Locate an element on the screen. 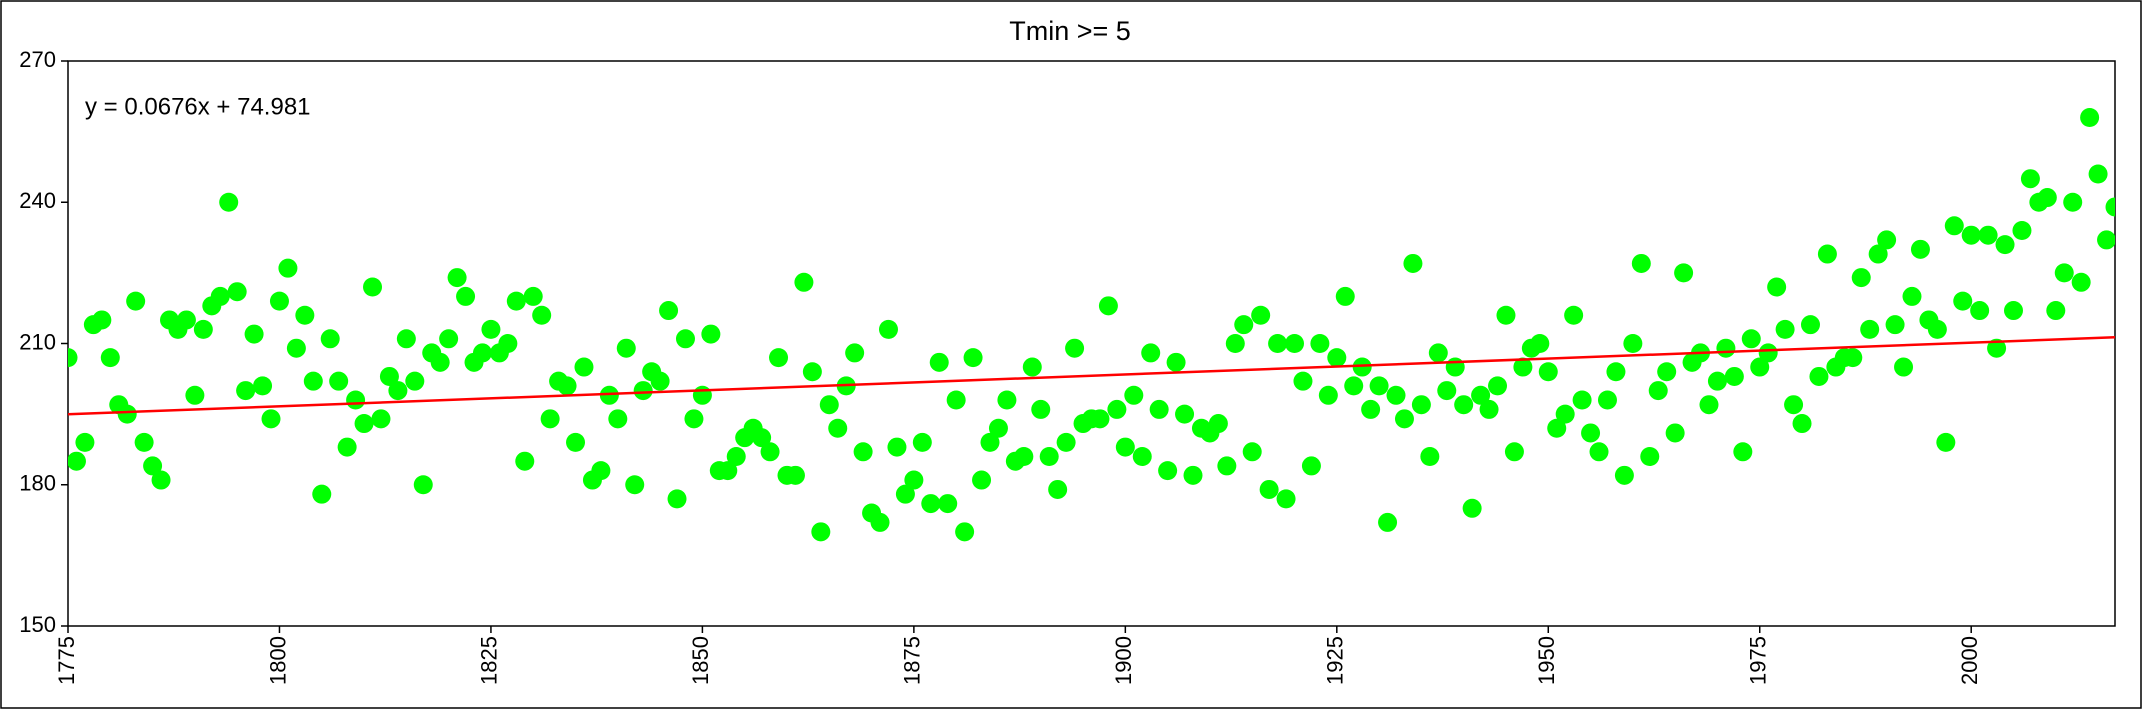 This screenshot has height=711, width=2142. y-tick-label: 150 is located at coordinates (37, 624).